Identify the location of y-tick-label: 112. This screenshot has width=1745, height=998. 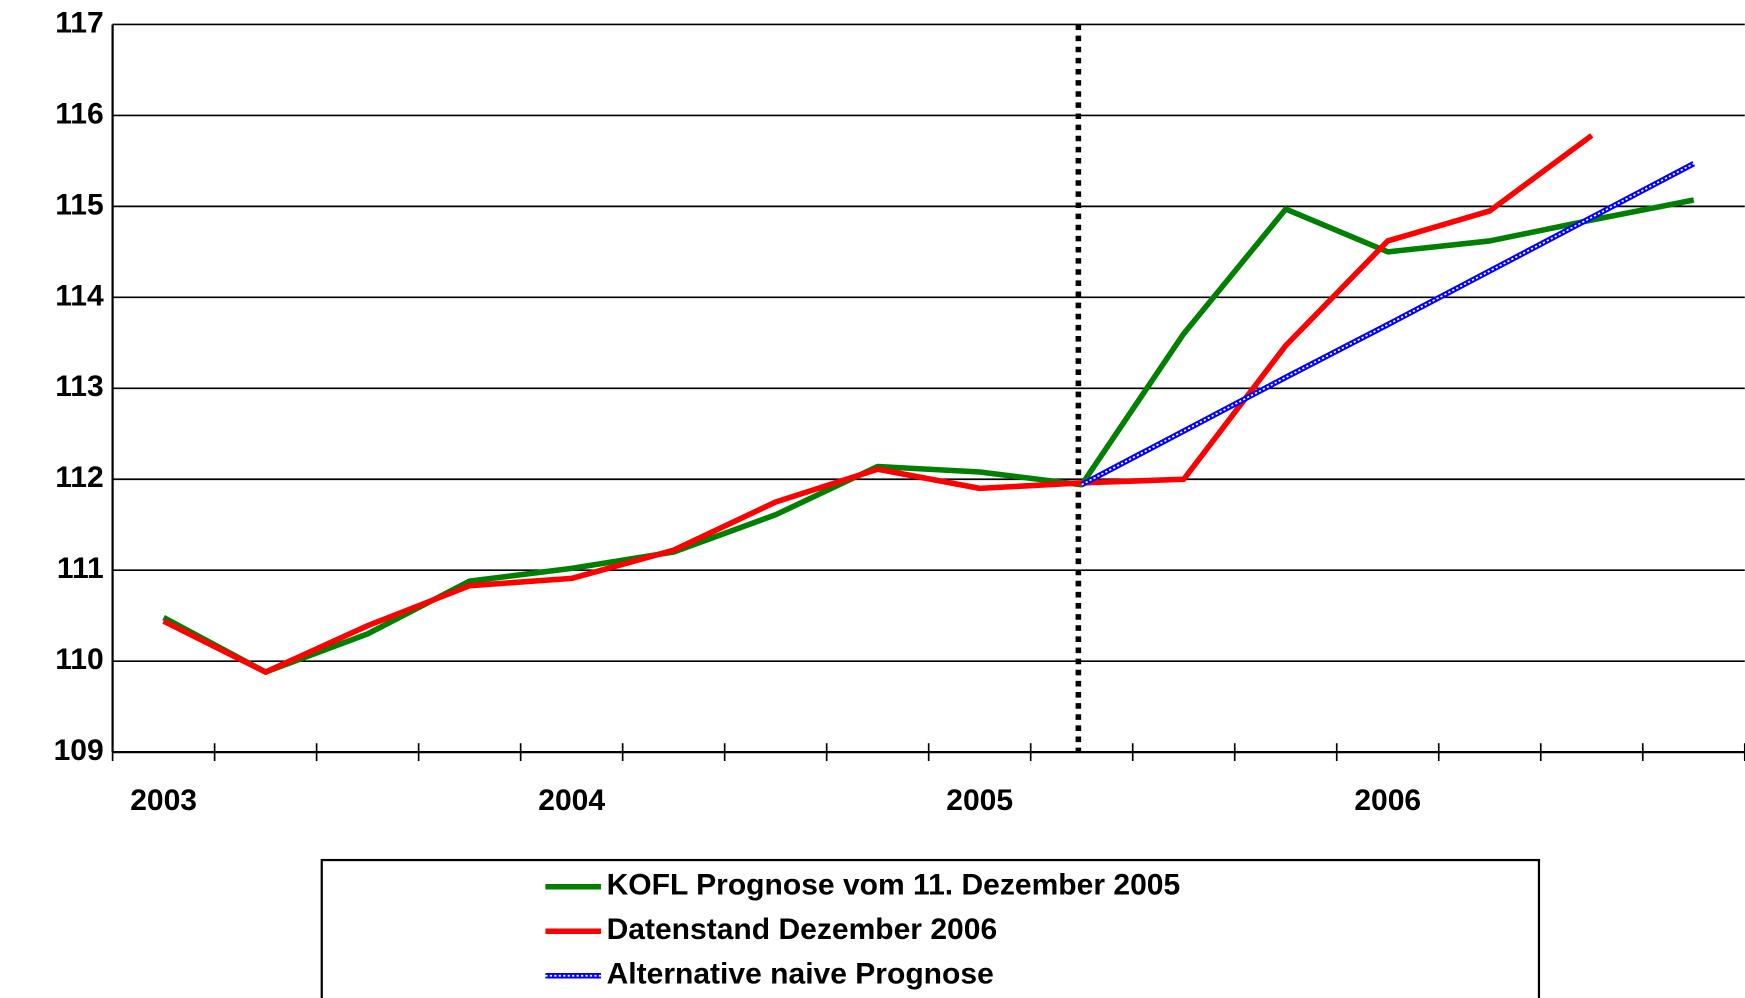
(79, 477).